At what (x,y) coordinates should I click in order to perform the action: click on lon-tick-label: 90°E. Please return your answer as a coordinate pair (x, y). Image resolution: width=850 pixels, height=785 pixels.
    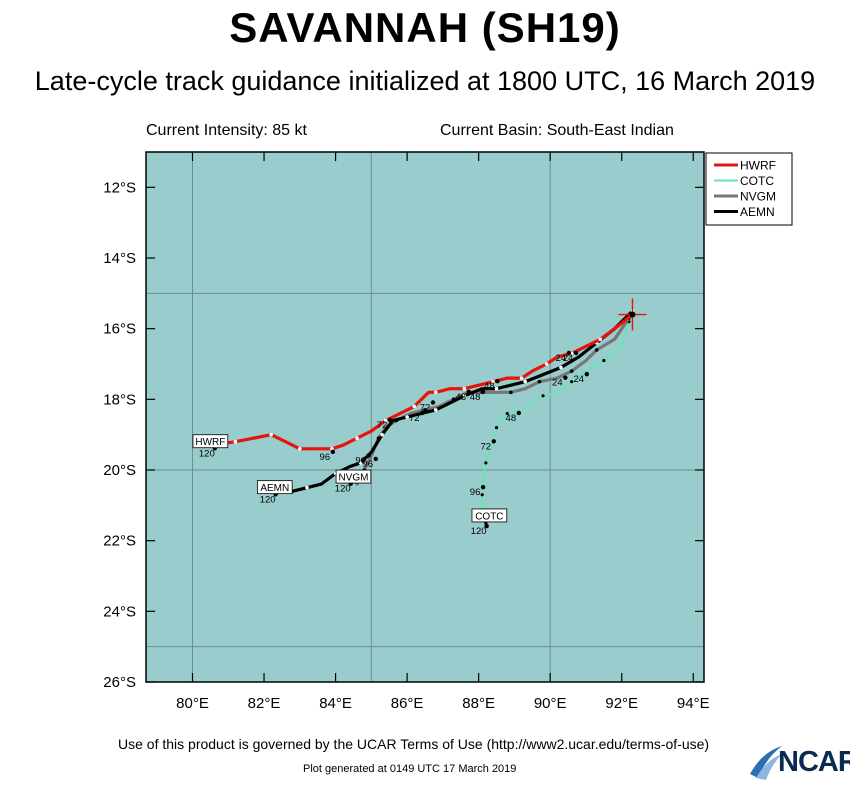
    Looking at the image, I should click on (550, 703).